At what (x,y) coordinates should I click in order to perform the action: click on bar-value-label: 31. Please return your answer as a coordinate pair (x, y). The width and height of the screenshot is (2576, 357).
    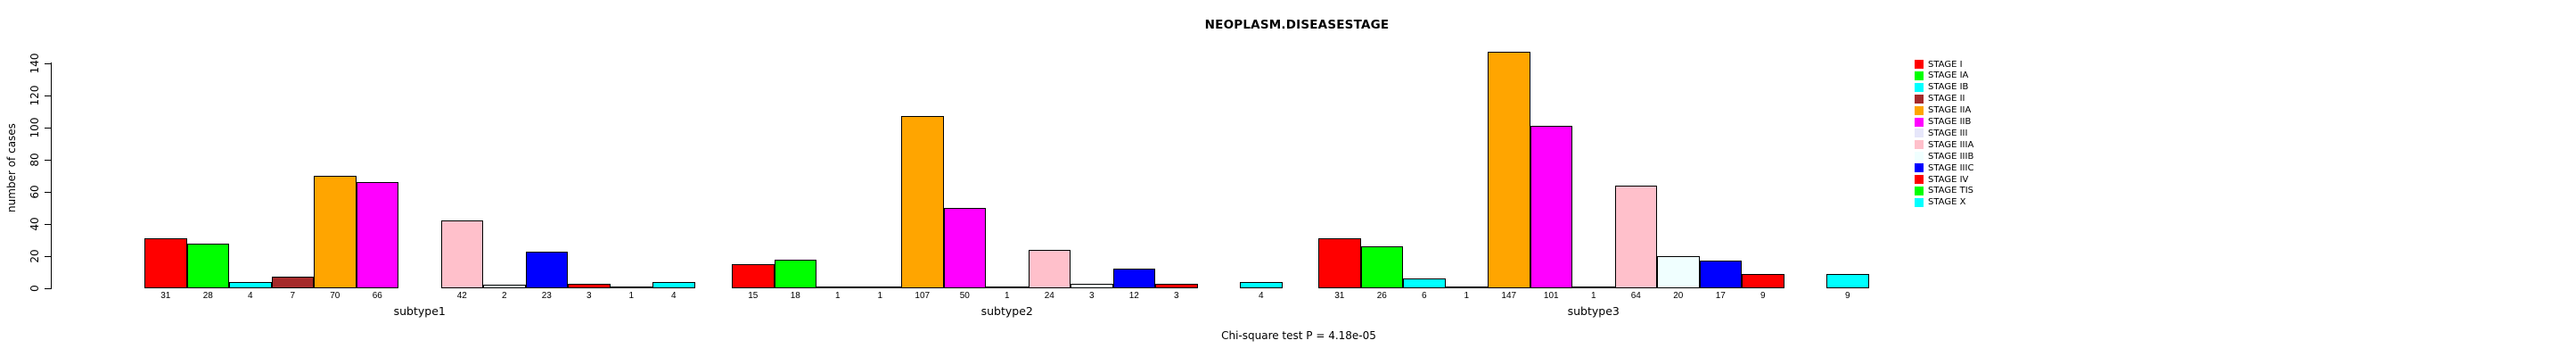
    Looking at the image, I should click on (165, 296).